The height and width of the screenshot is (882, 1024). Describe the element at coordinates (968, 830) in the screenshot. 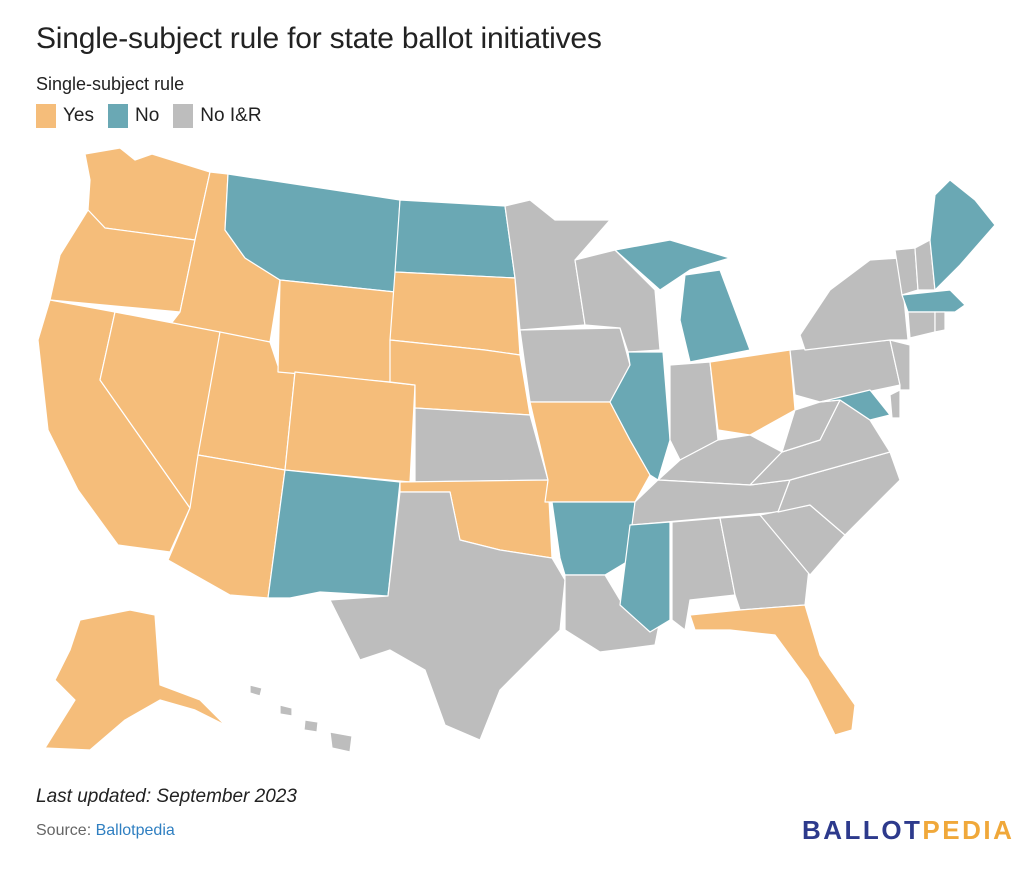

I see `brand-part-b: PEDIA` at that location.